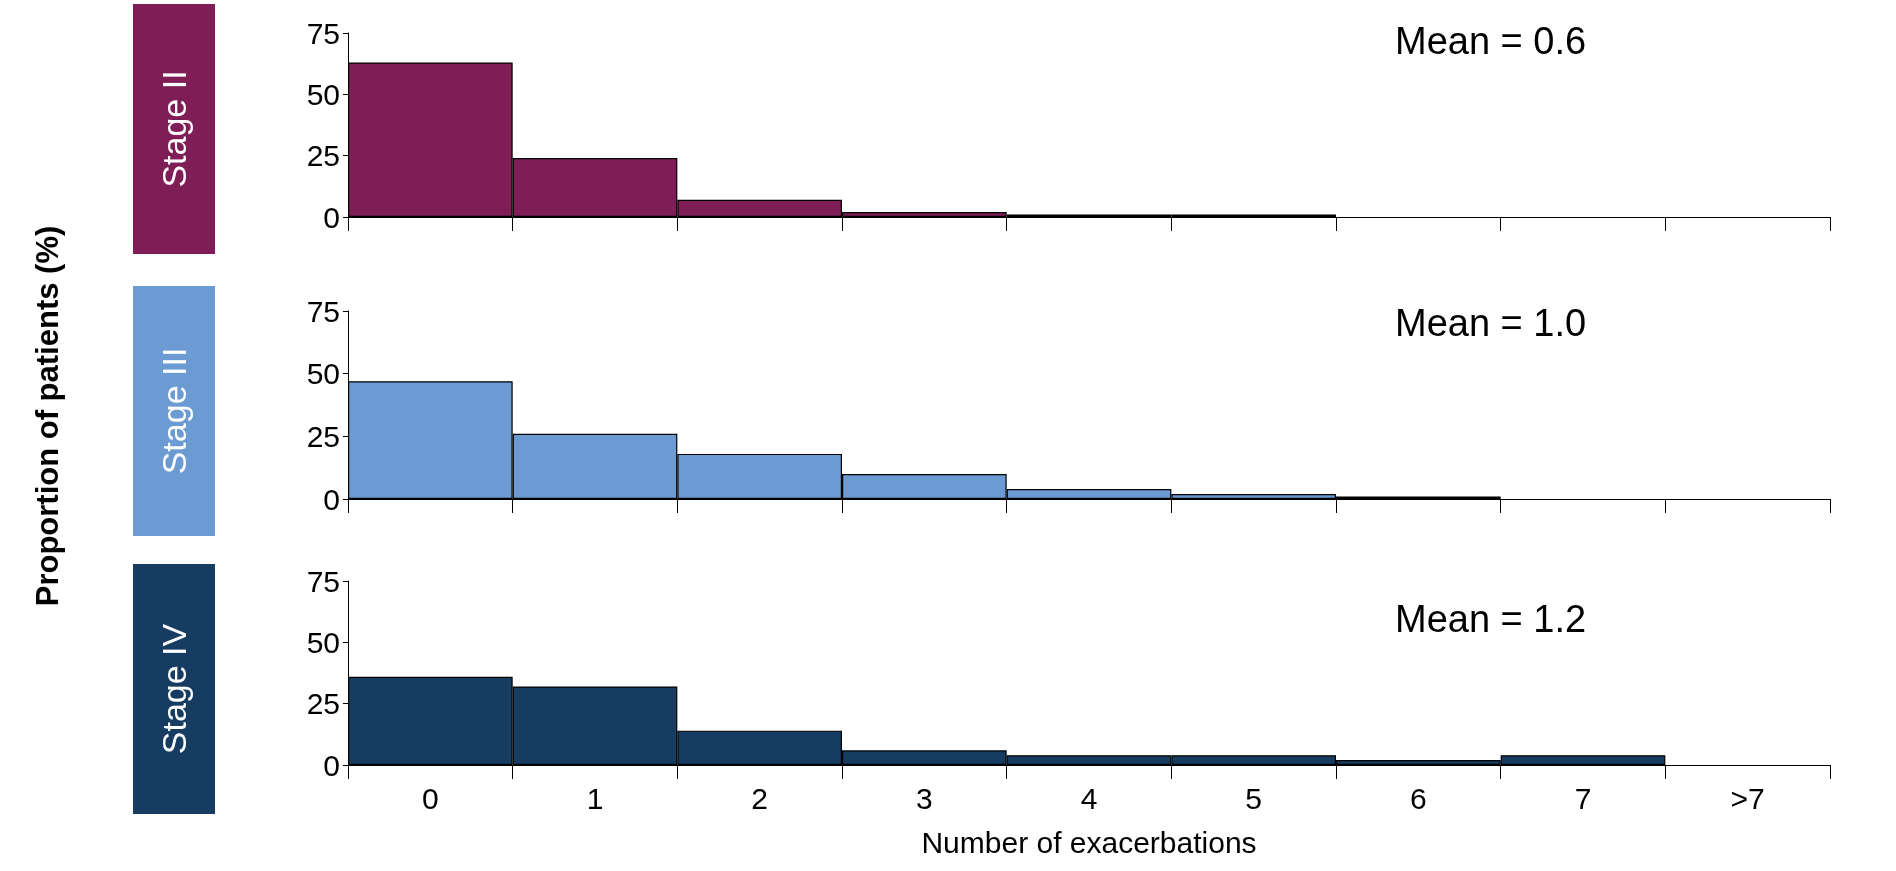 This screenshot has height=871, width=1896. What do you see at coordinates (760, 798) in the screenshot?
I see `x-tick-label: 2` at bounding box center [760, 798].